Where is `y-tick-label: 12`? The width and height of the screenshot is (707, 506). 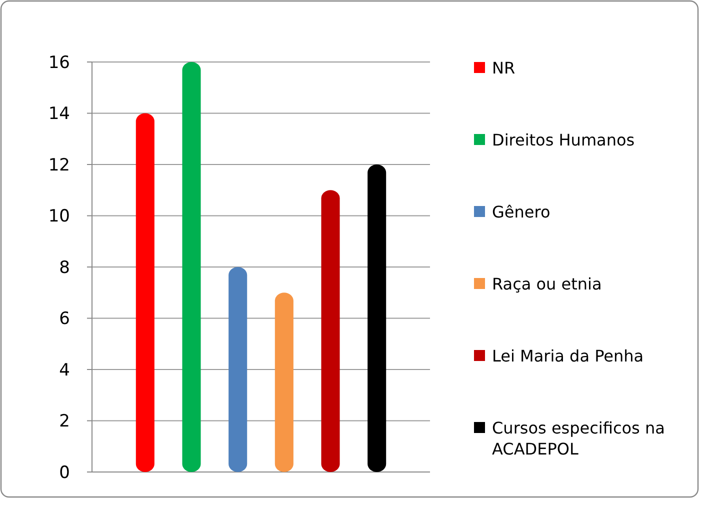 y-tick-label: 12 is located at coordinates (59, 165).